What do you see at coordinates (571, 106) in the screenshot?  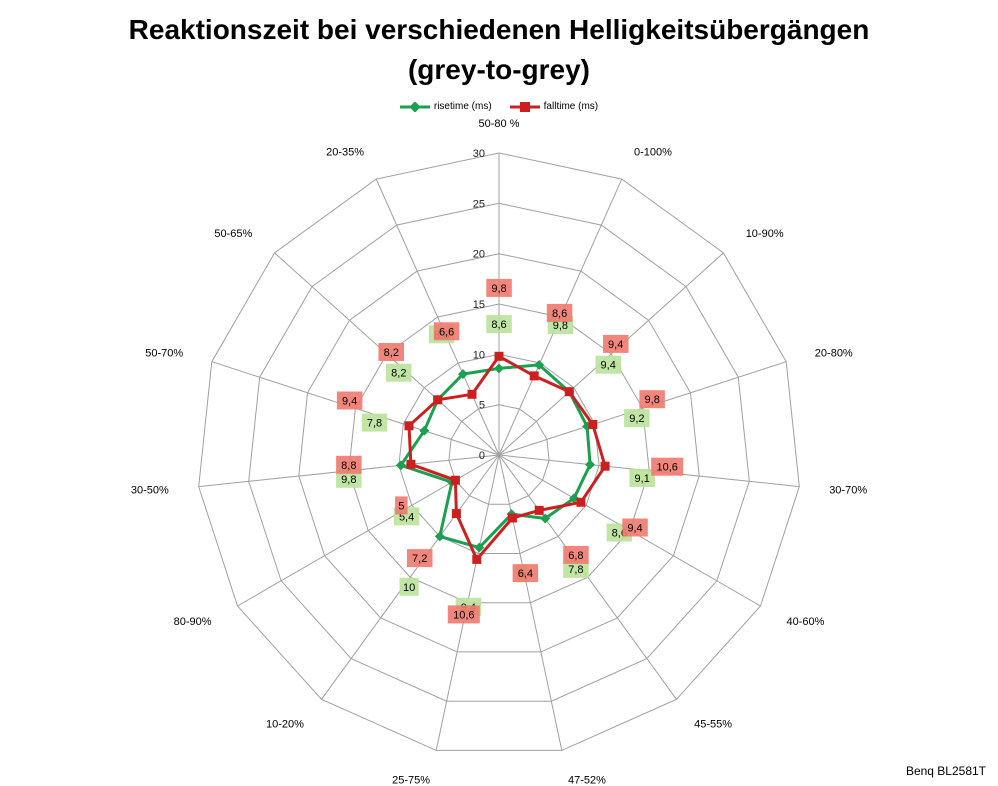 I see `legend-label-falltime: falltime (ms)` at bounding box center [571, 106].